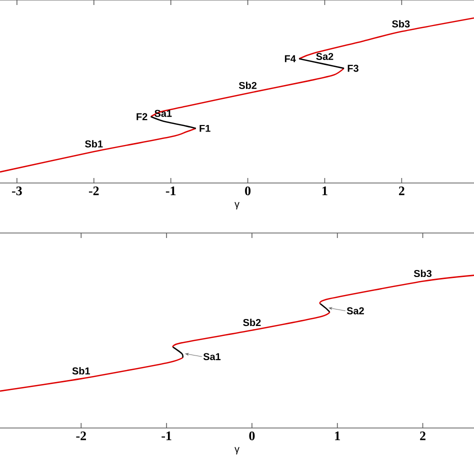 Image resolution: width=474 pixels, height=474 pixels. Describe the element at coordinates (17, 191) in the screenshot. I see `x-tick-label: -3` at that location.